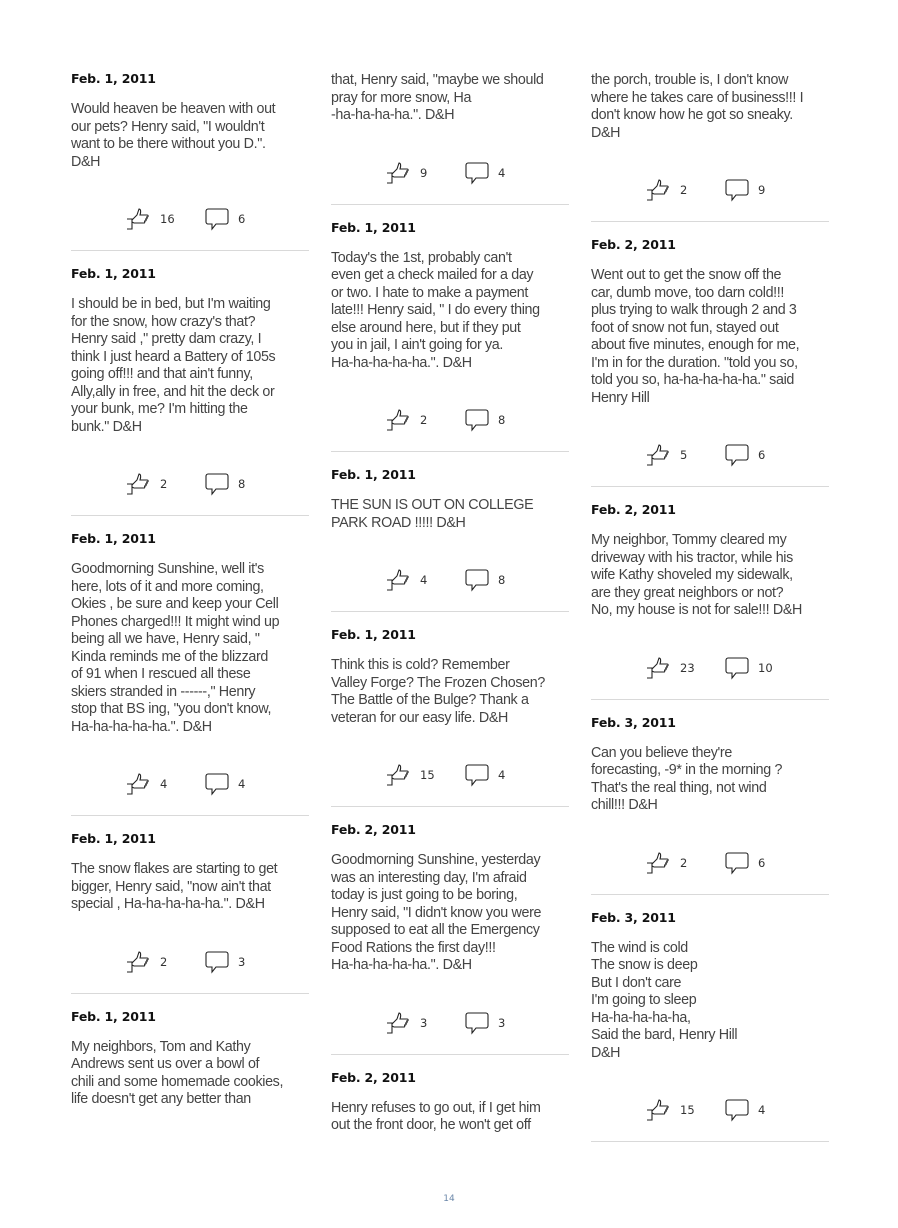 This screenshot has width=898, height=1228. Describe the element at coordinates (450, 420) in the screenshot. I see `post-actions: 2 8` at that location.